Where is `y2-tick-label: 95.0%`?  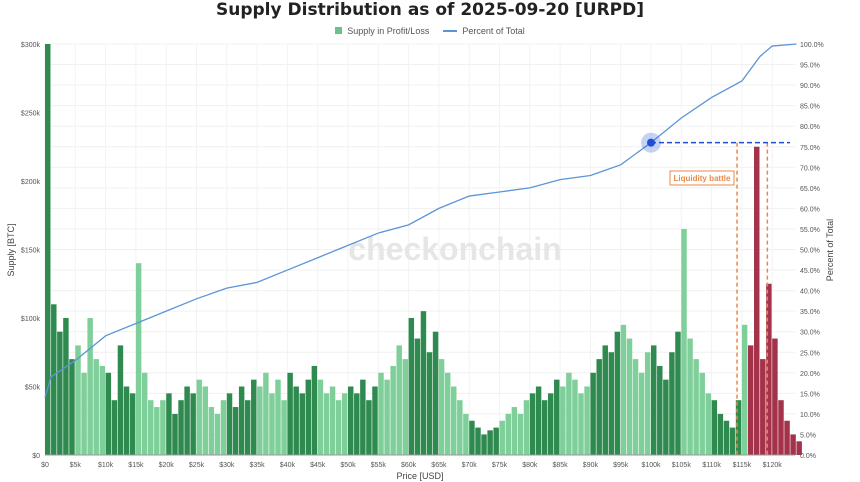 y2-tick-label: 95.0% is located at coordinates (810, 66).